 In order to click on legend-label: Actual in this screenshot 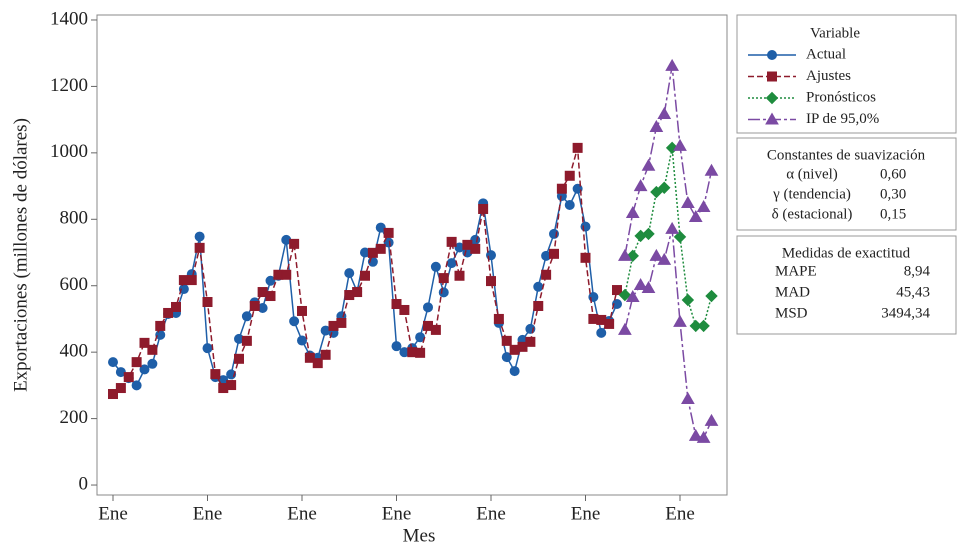, I will do `click(826, 54)`.